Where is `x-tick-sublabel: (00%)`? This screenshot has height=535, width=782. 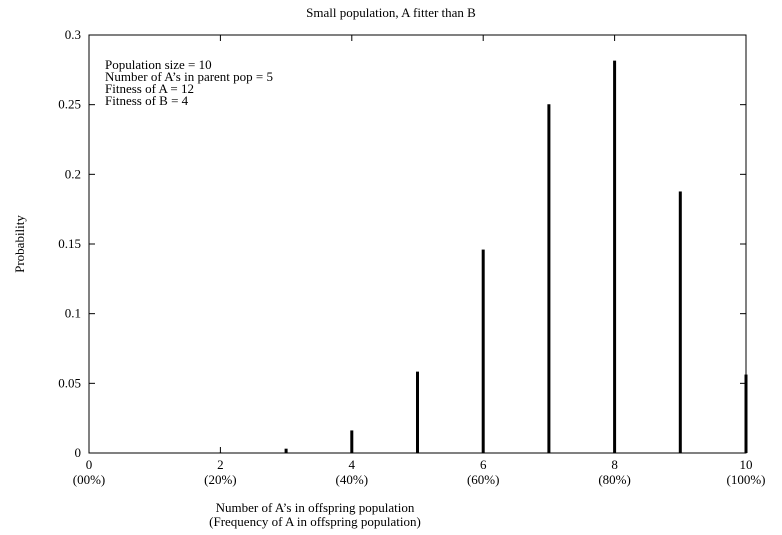 x-tick-sublabel: (00%) is located at coordinates (89, 479).